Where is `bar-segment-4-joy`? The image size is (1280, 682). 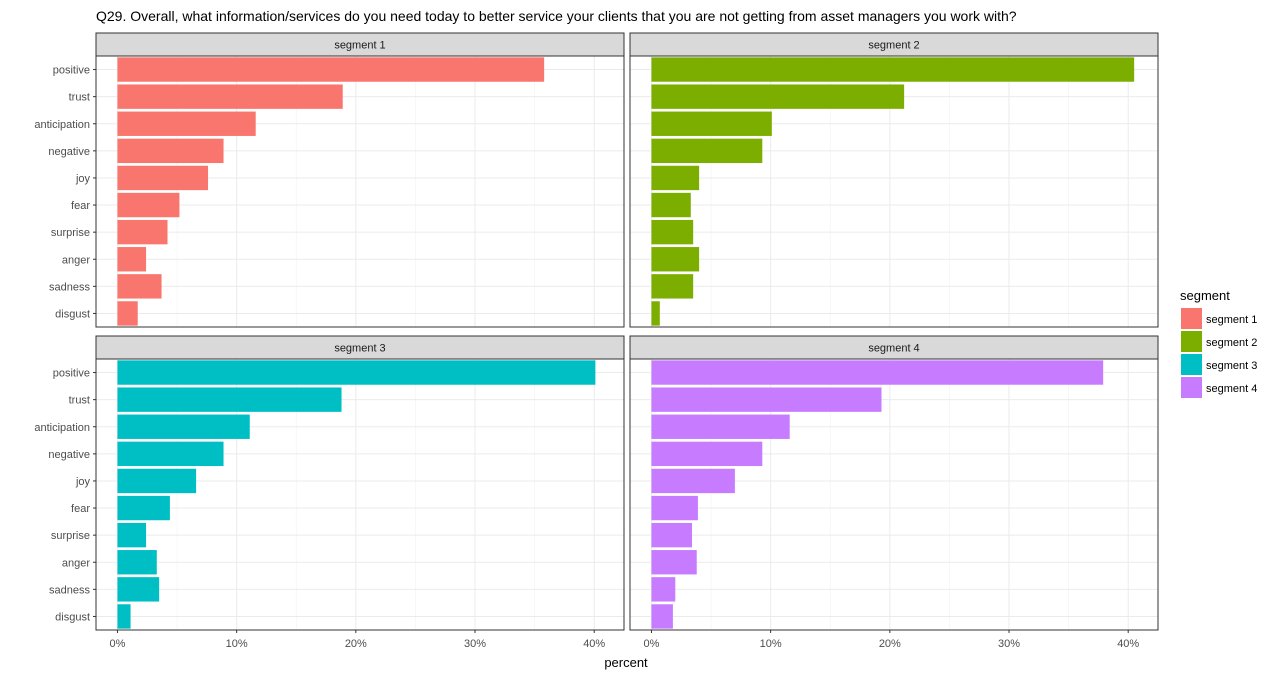
bar-segment-4-joy is located at coordinates (693, 481).